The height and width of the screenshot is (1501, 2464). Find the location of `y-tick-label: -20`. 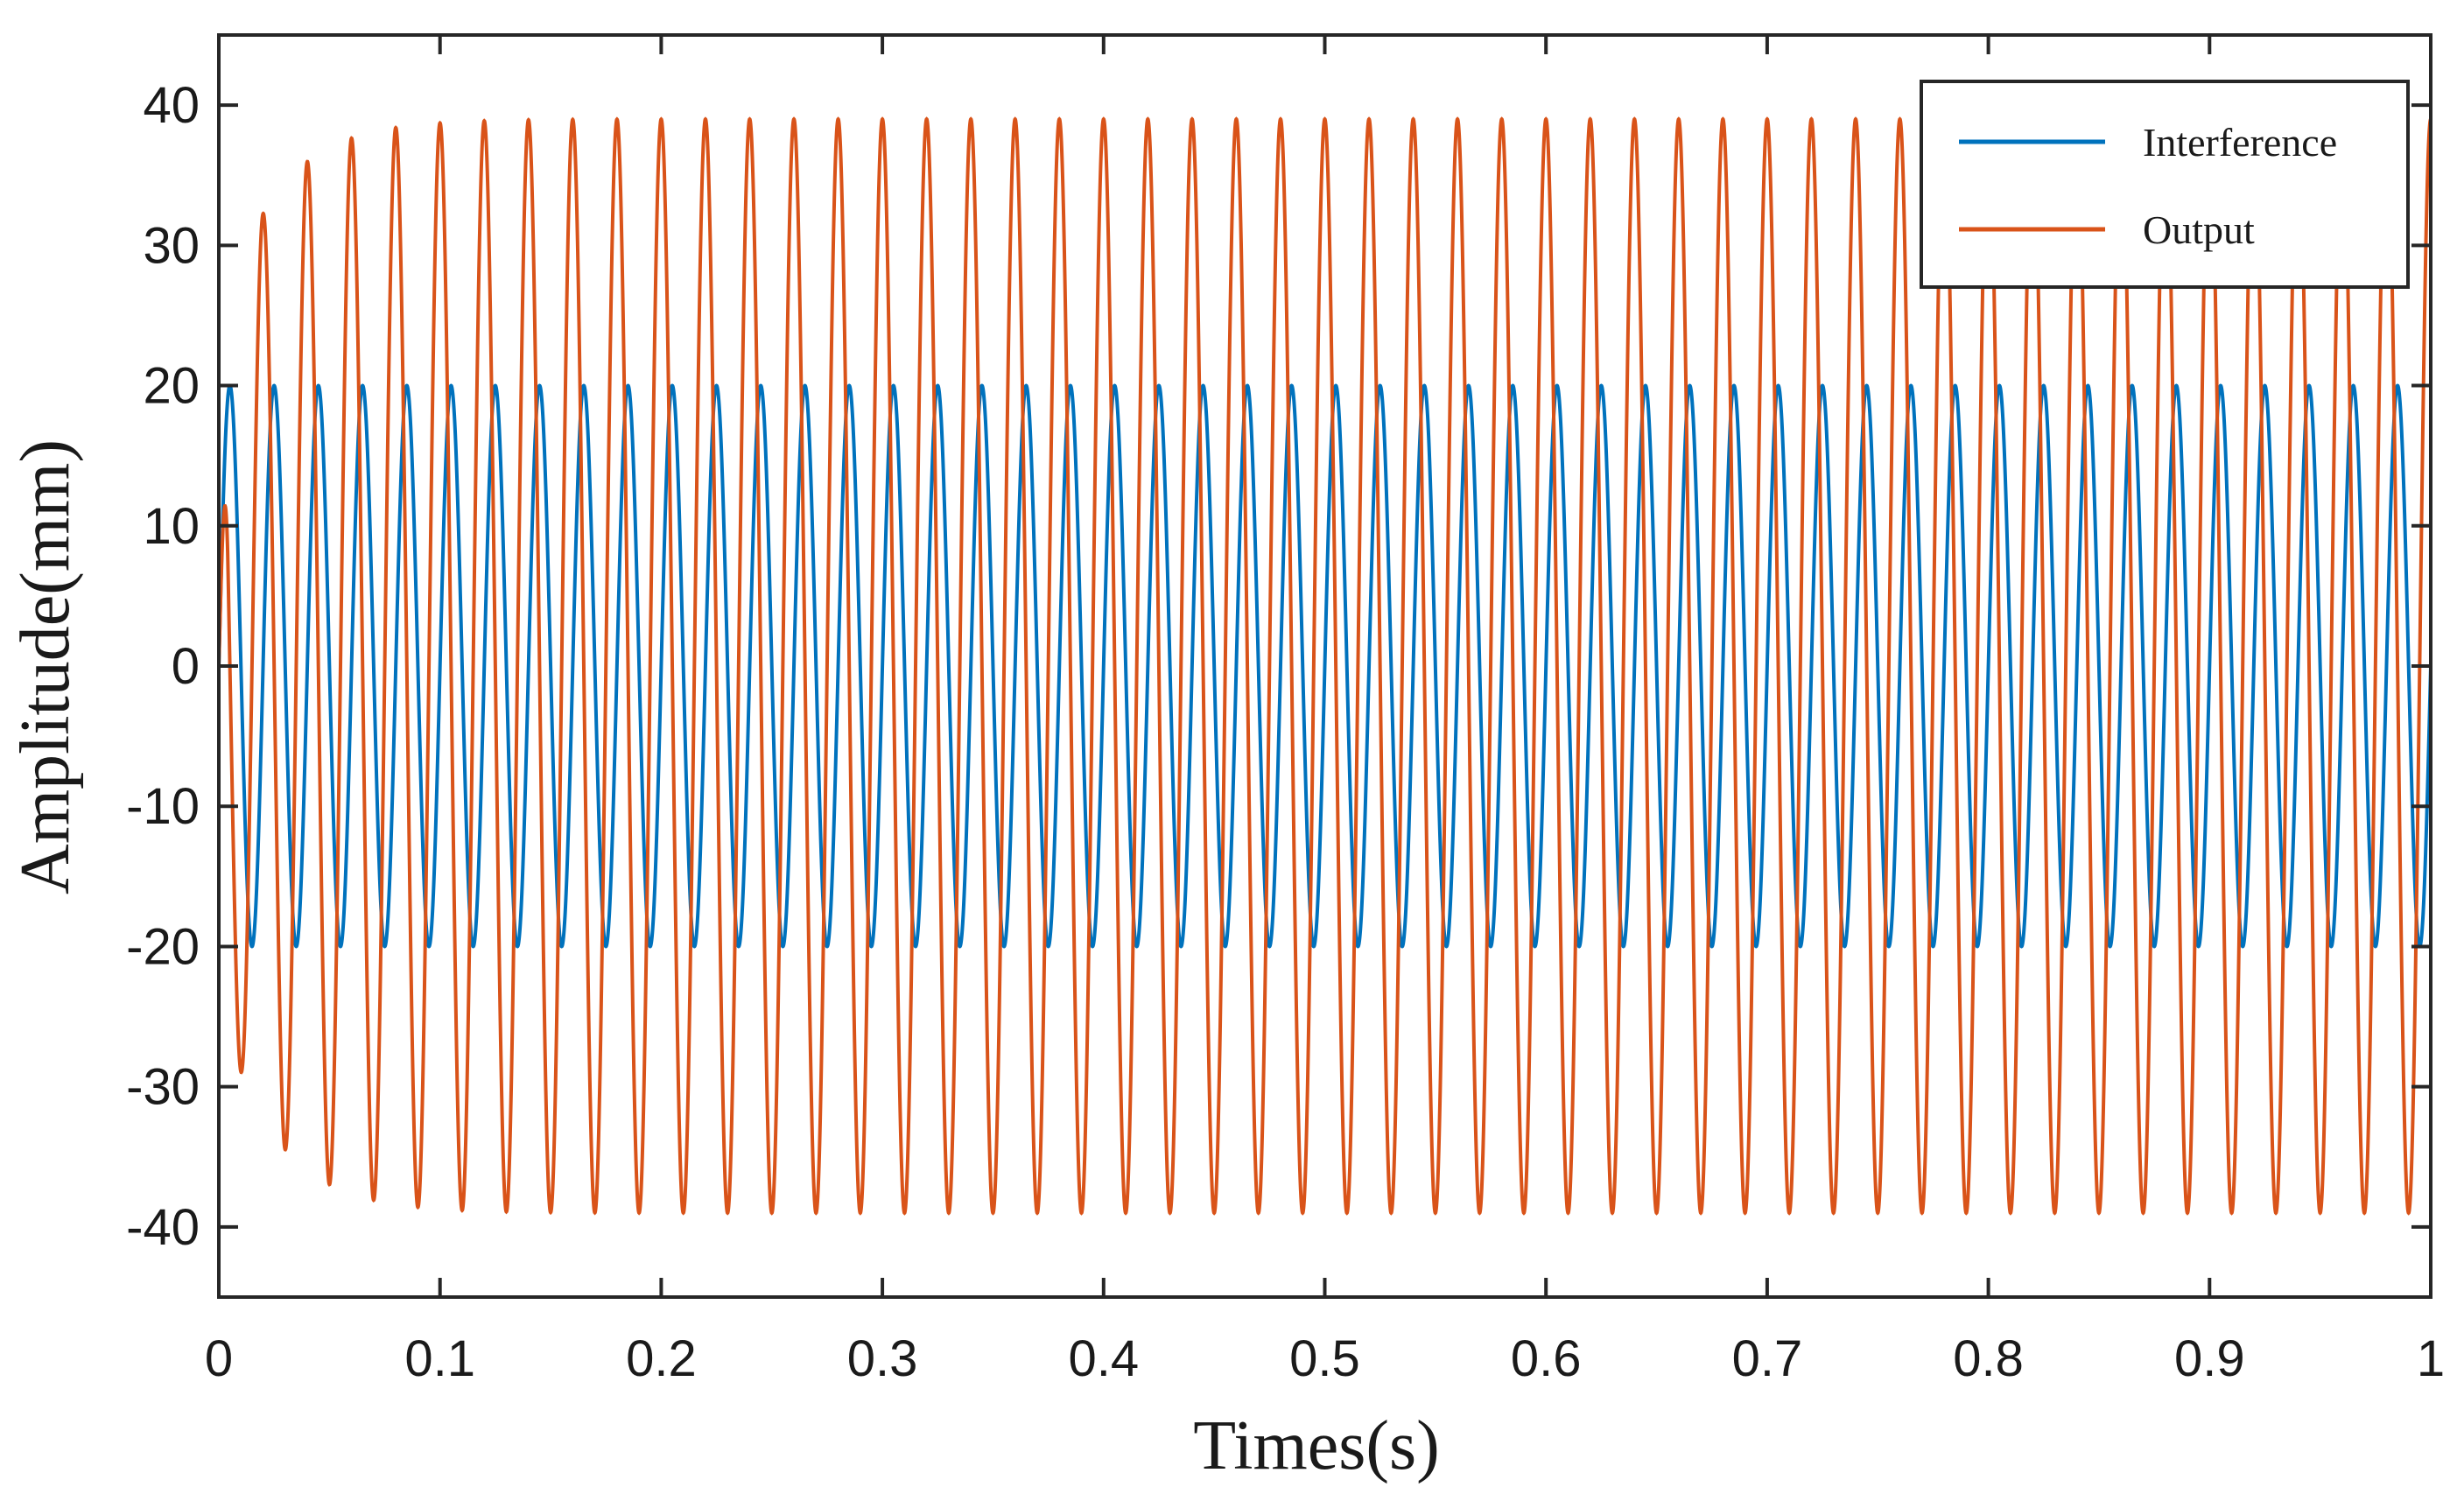

y-tick-label: -20 is located at coordinates (163, 946).